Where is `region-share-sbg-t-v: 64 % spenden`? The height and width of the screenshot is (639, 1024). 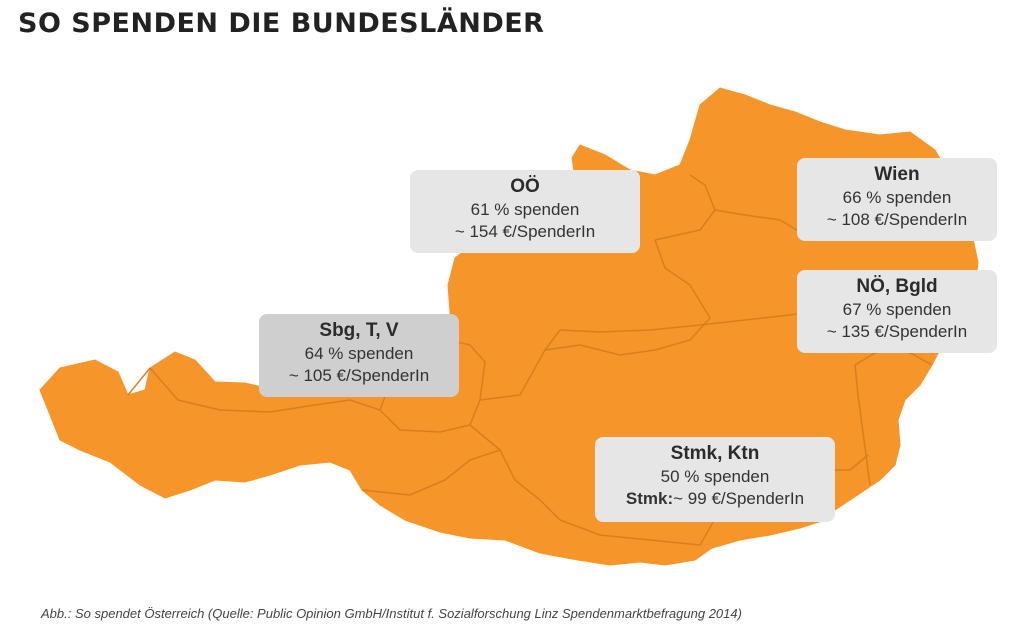 region-share-sbg-t-v: 64 % spenden is located at coordinates (359, 353).